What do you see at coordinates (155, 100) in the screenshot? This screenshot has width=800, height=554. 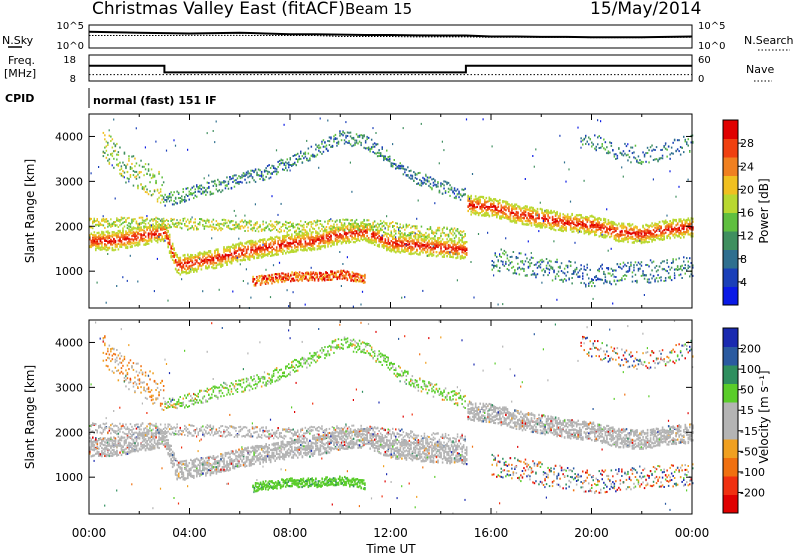 I see `cpid-value: normal (fast) 151 IF` at bounding box center [155, 100].